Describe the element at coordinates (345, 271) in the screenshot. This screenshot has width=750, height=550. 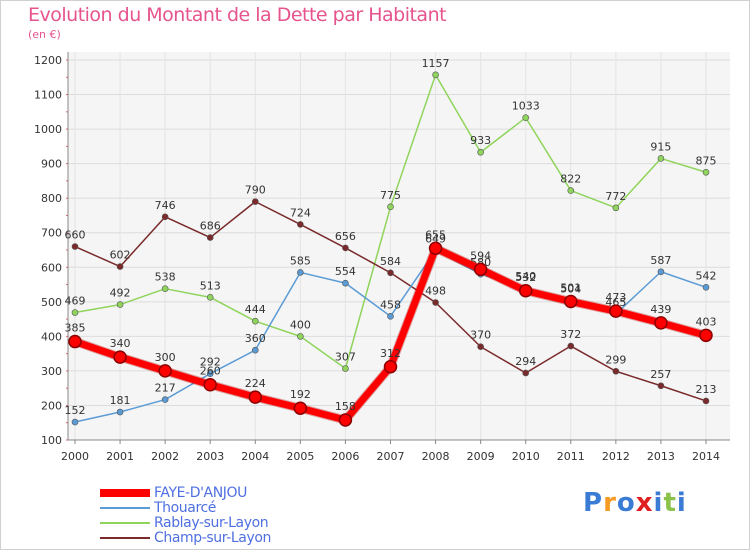
I see `data-label: 554` at that location.